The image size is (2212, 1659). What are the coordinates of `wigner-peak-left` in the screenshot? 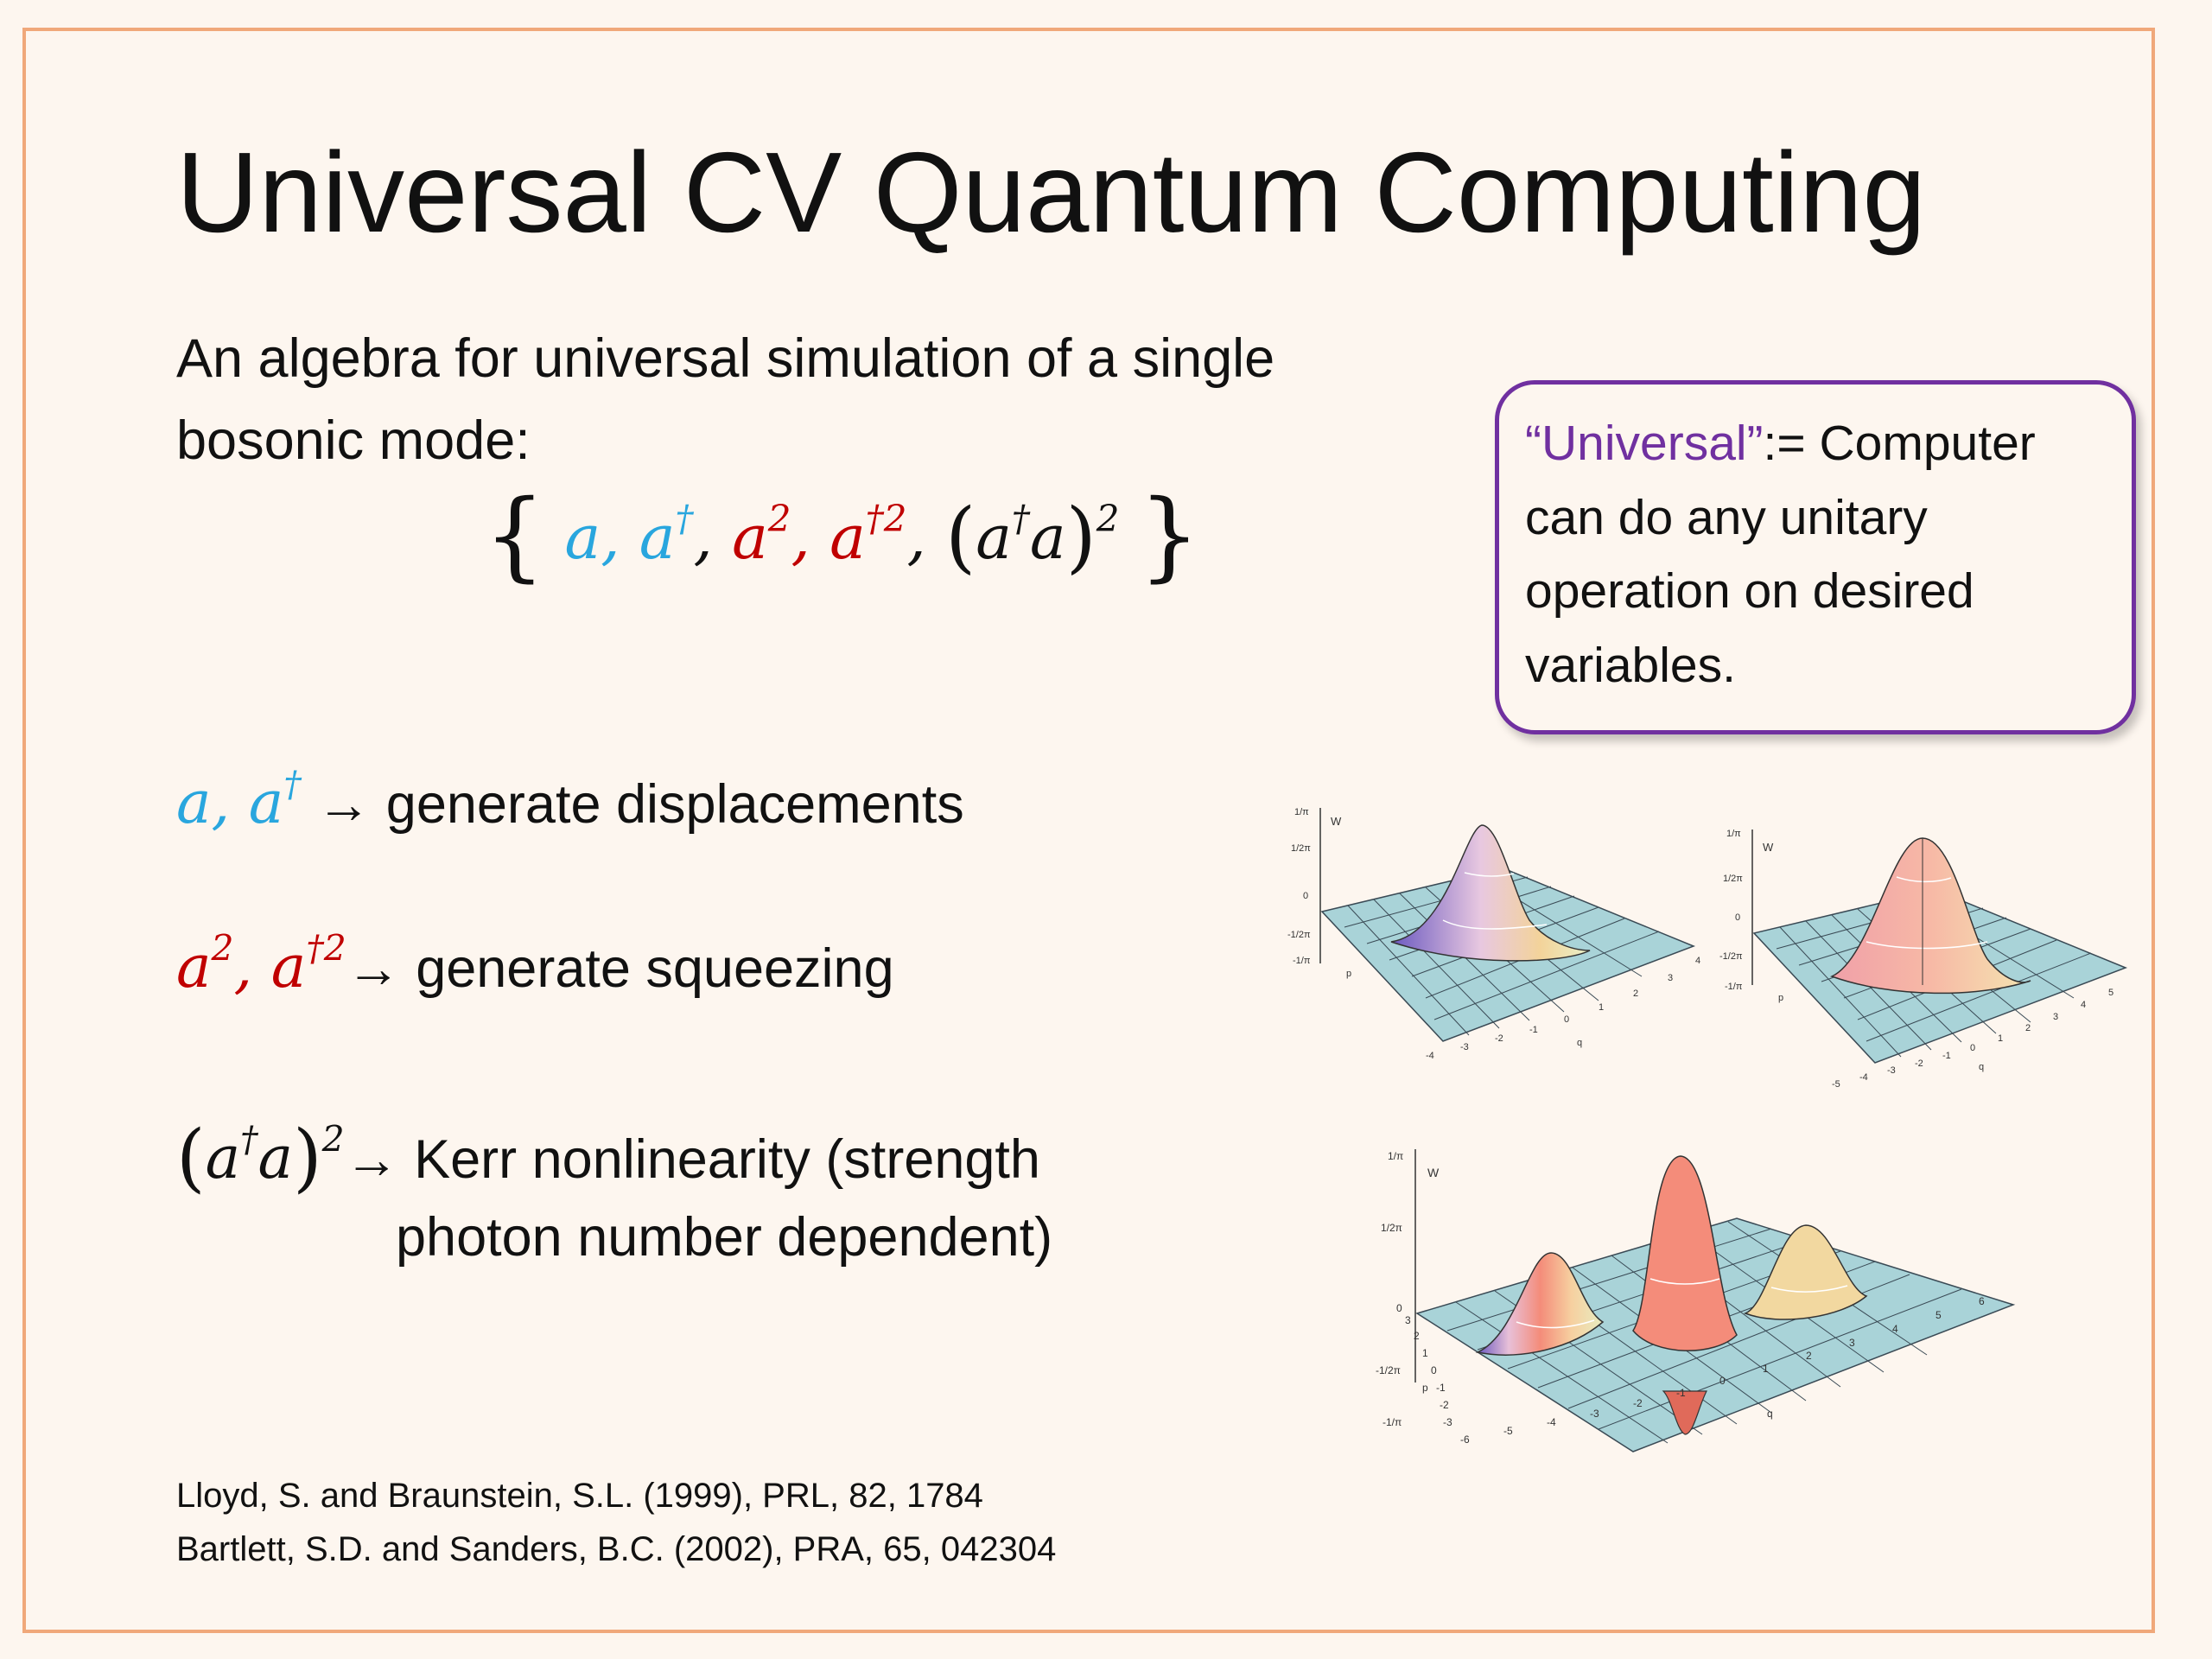 It's located at (1540, 1304).